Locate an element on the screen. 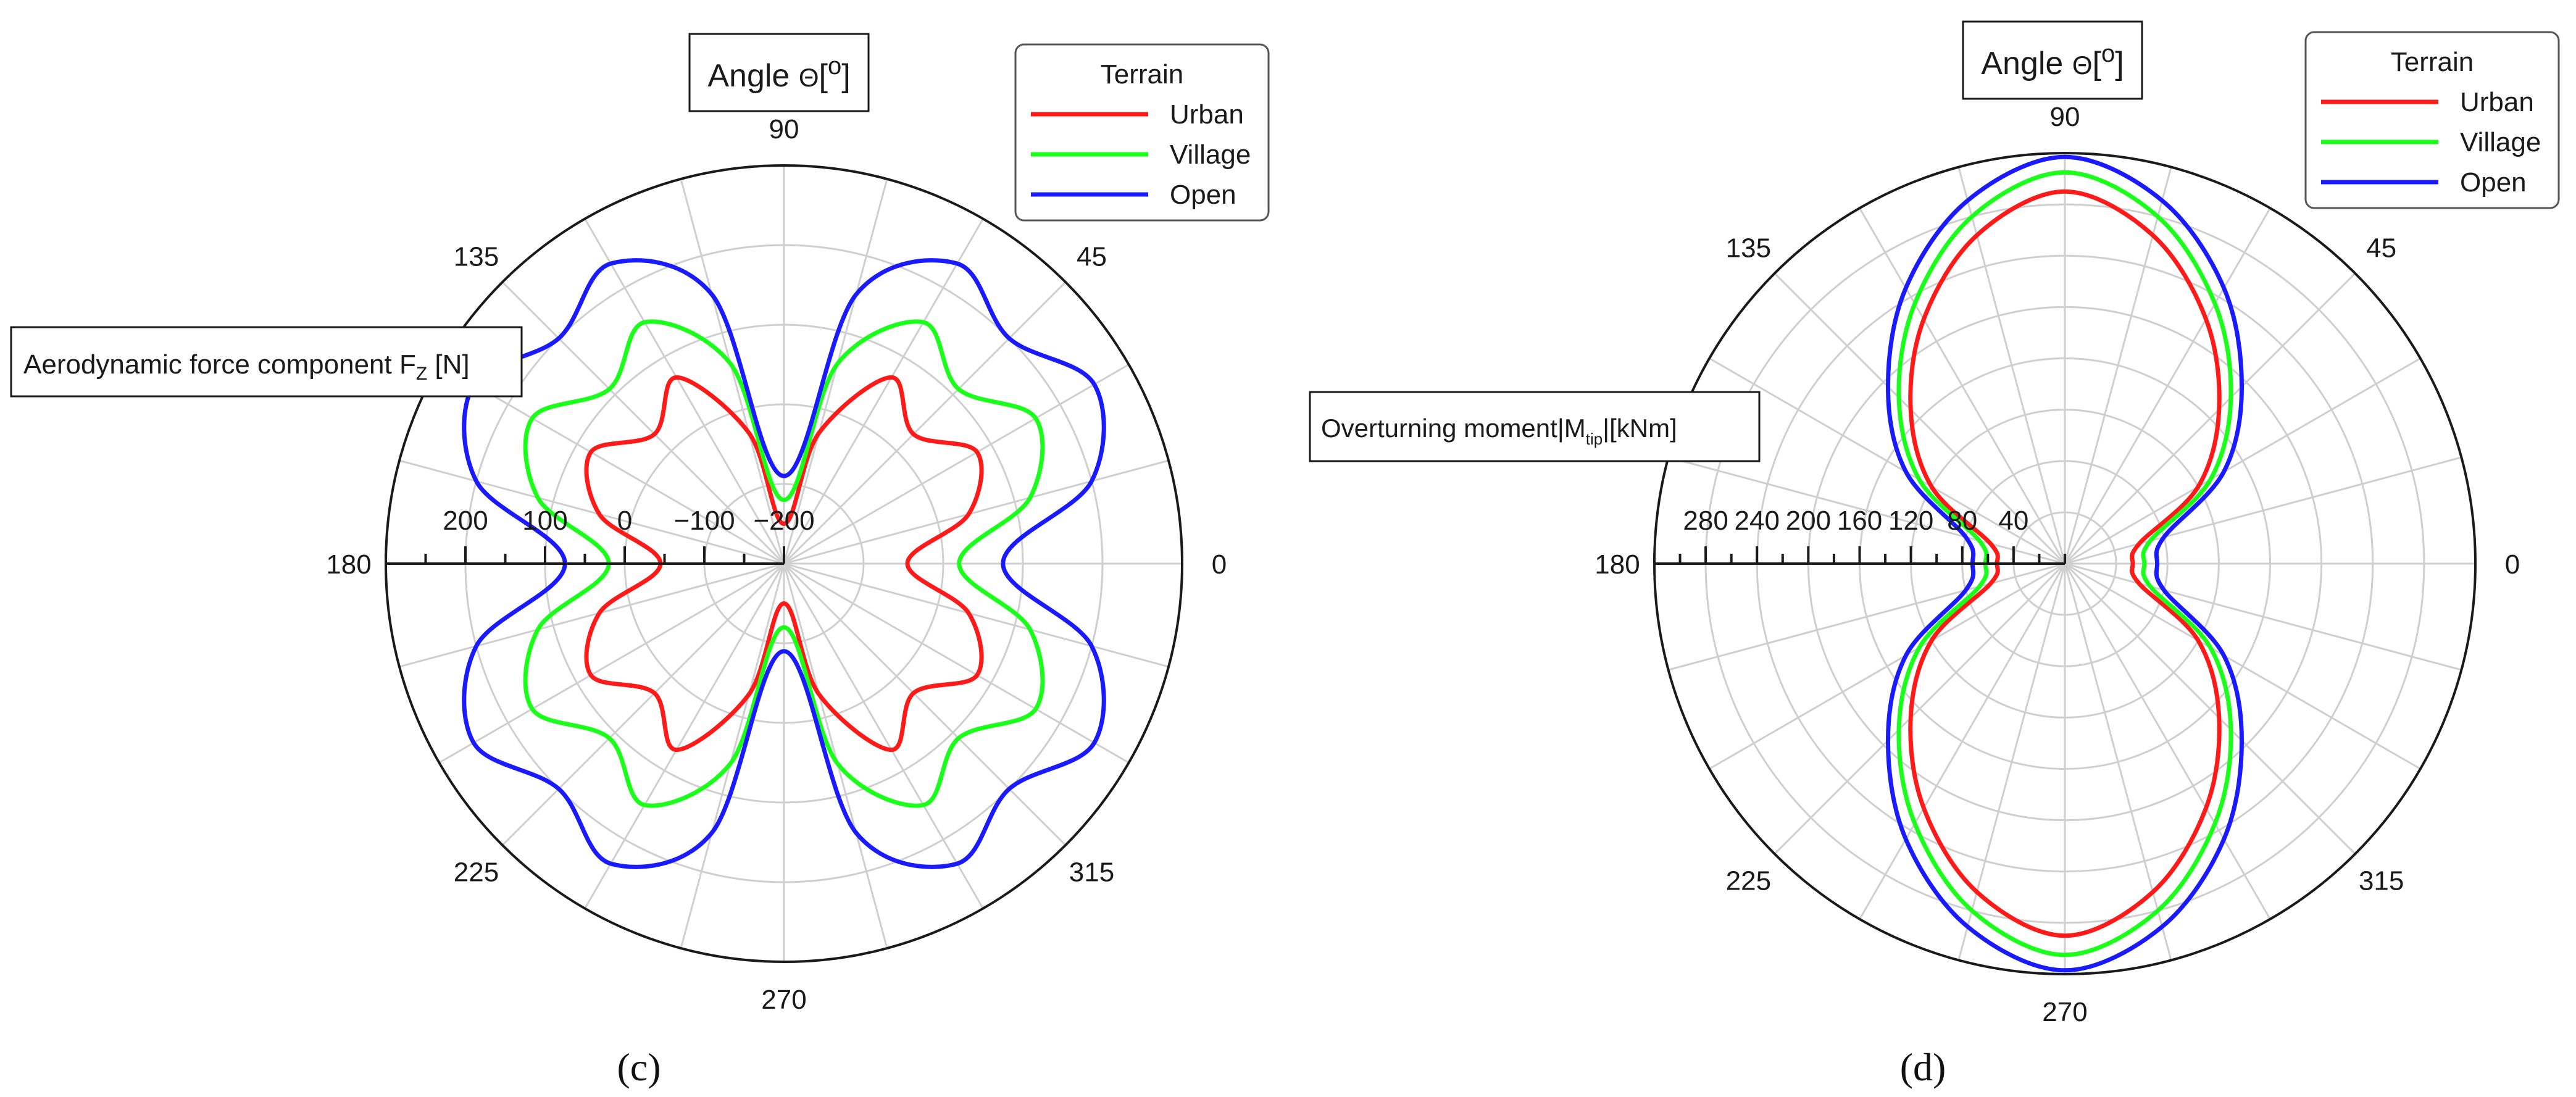 The image size is (2576, 1097). radial-tick-label-d-4: 200 is located at coordinates (1808, 521).